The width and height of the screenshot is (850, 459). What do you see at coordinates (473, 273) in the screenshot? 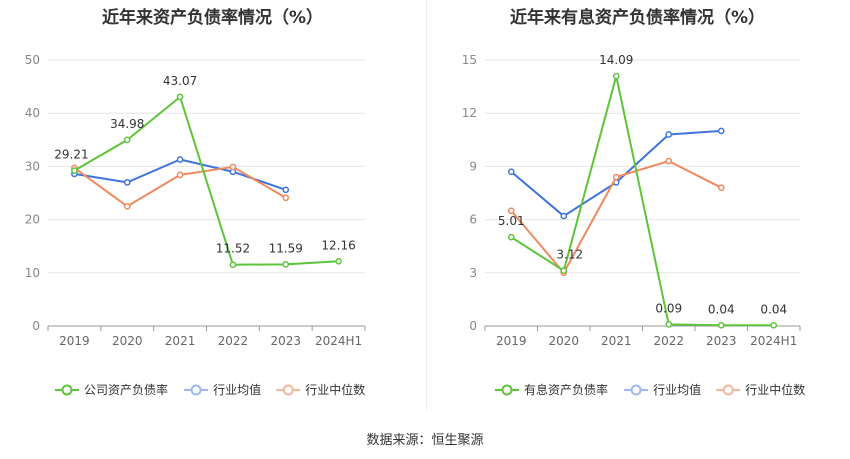
I see `y-tick-label: 3` at bounding box center [473, 273].